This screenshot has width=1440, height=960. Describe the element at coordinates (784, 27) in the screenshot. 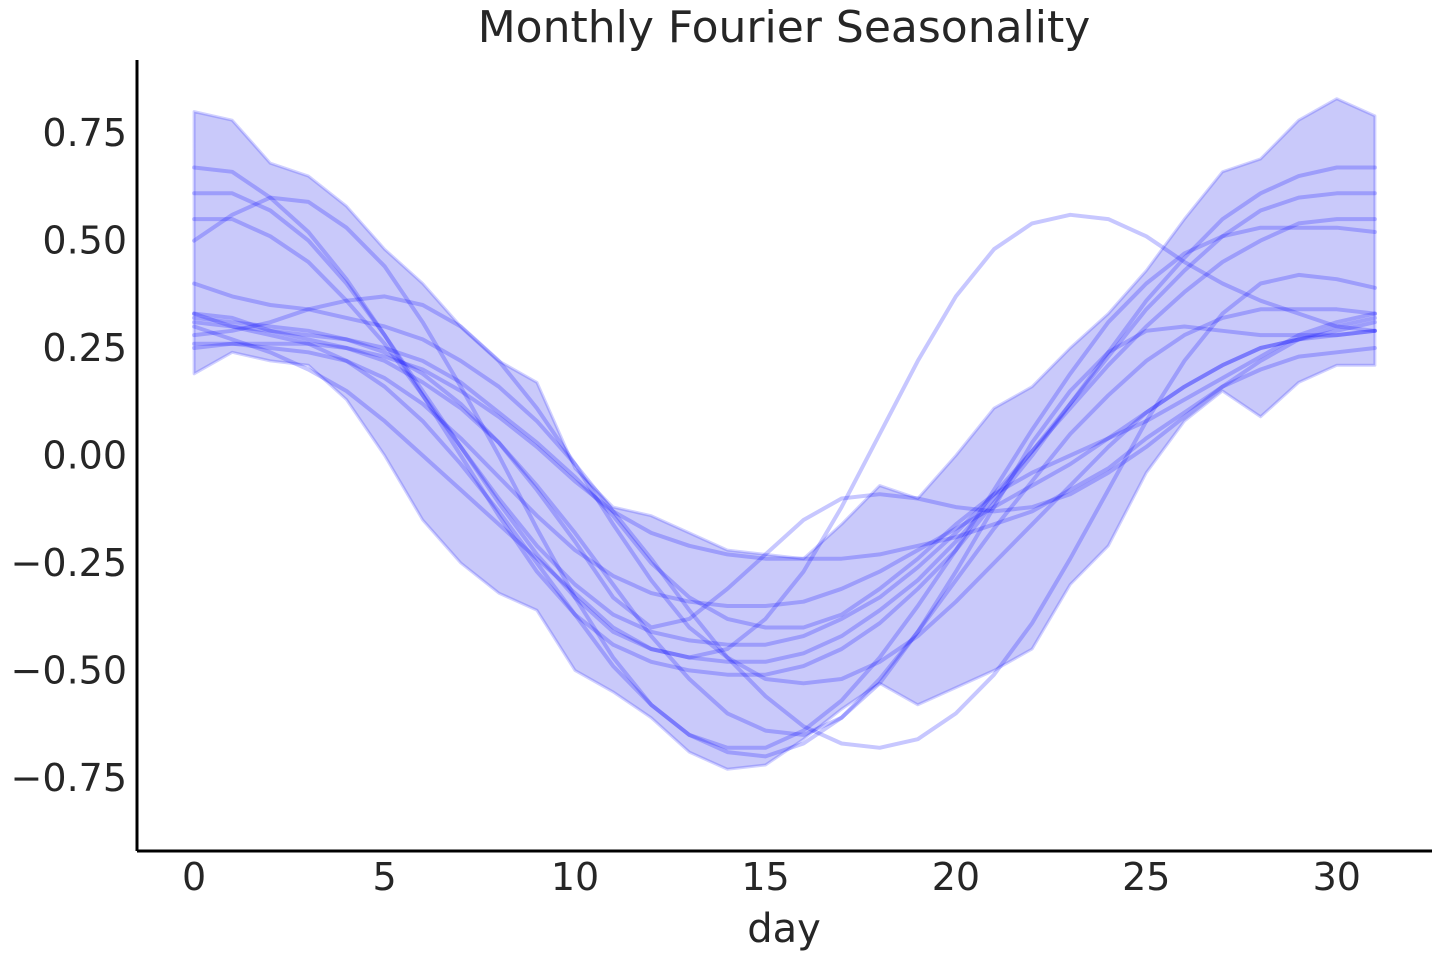

I see `chart-title: Monthly Fourier Seasonality` at that location.